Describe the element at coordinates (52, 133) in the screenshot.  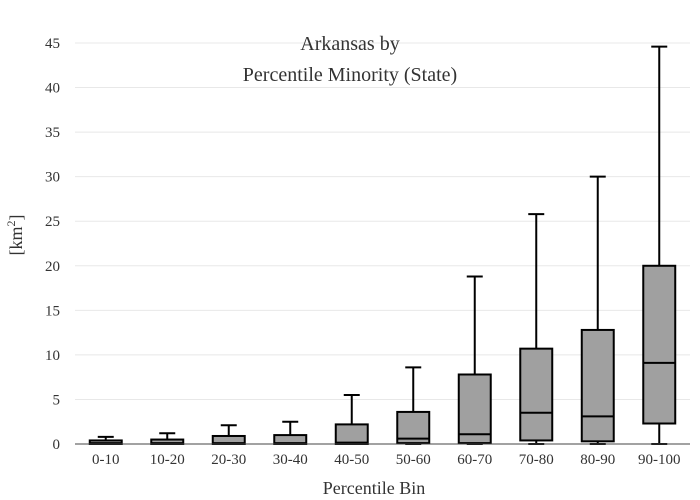
I see `y-tick-label: 35` at that location.